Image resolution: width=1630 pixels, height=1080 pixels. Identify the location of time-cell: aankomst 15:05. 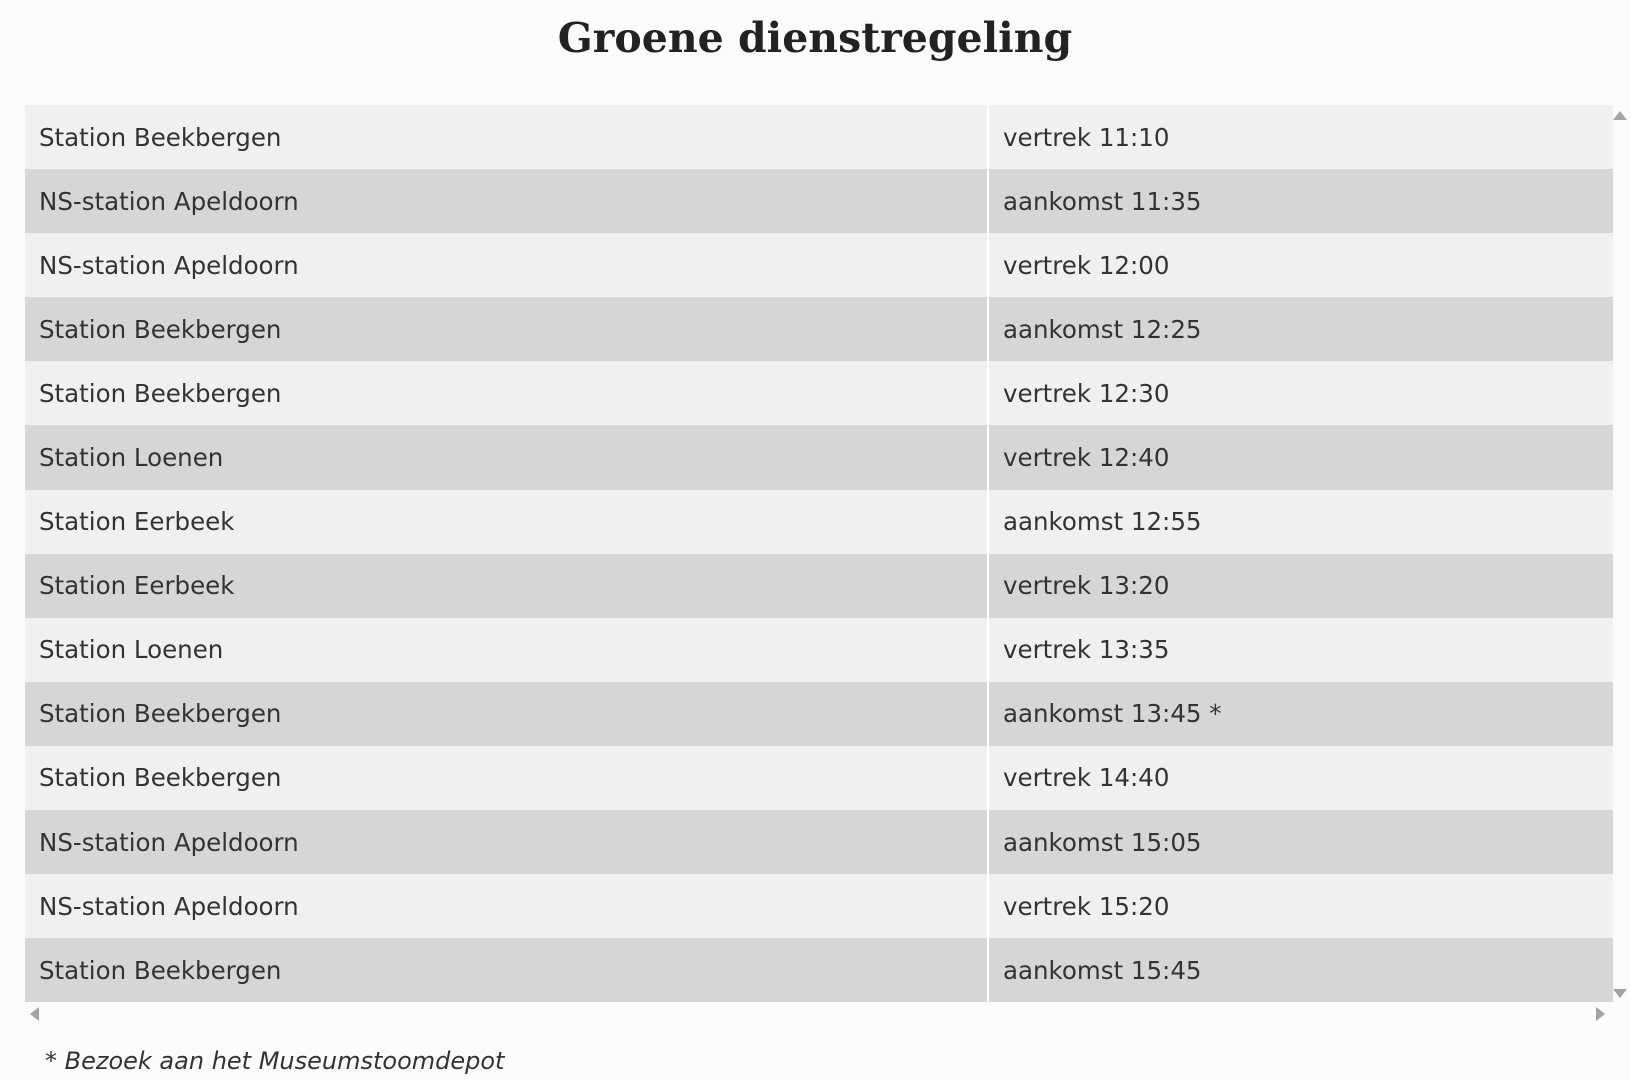
(1300, 842).